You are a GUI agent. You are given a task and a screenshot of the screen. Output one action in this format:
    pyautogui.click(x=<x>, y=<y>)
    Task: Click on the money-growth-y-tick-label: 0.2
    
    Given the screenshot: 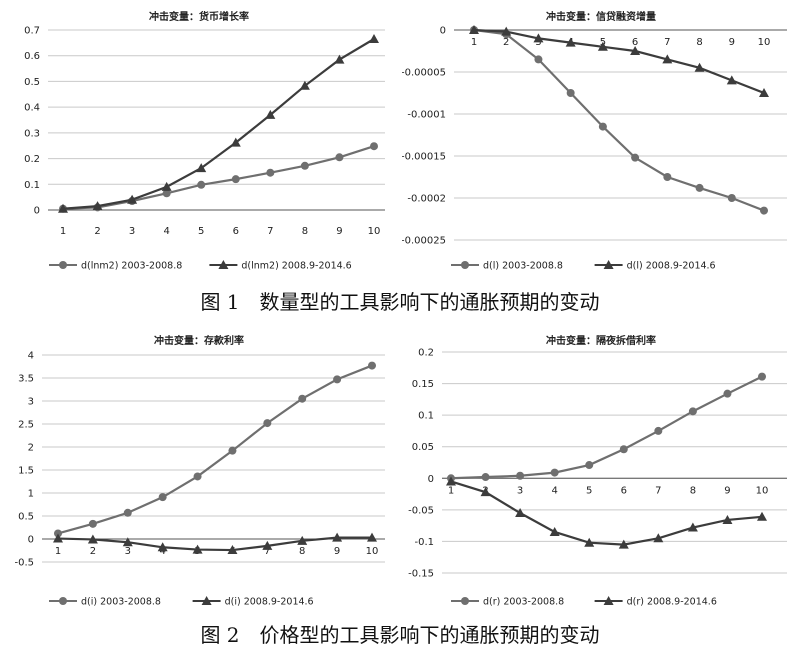 What is the action you would take?
    pyautogui.click(x=32, y=159)
    